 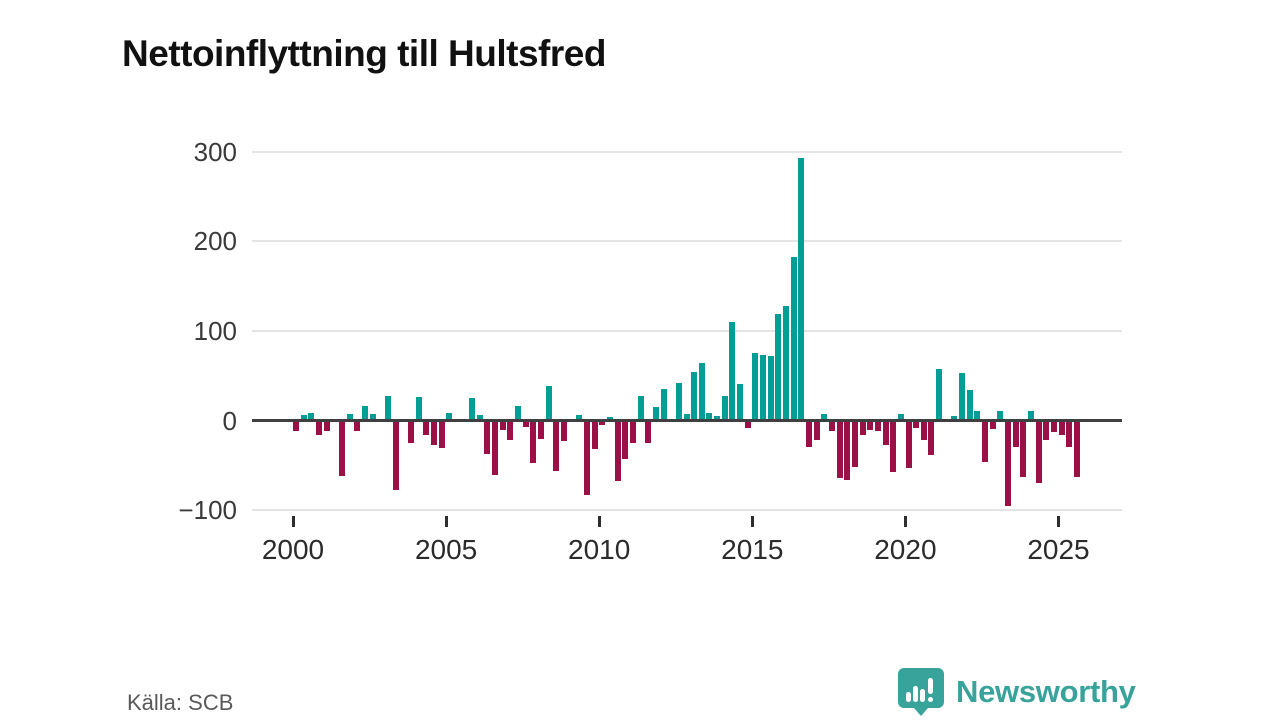 What do you see at coordinates (854, 444) in the screenshot?
I see `bar-2018-Q2` at bounding box center [854, 444].